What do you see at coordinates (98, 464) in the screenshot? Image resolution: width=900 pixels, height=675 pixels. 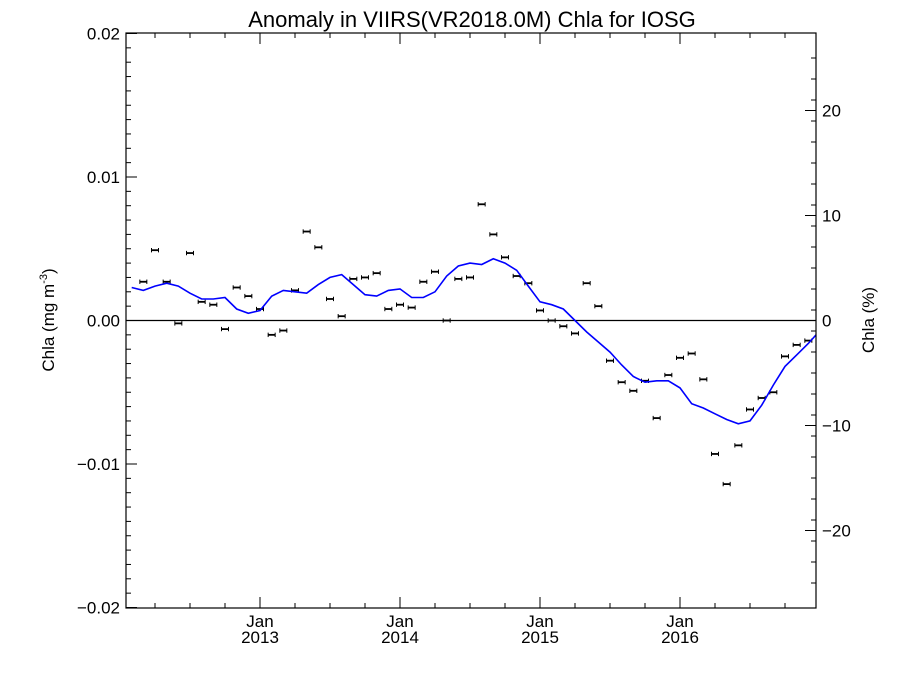 I see `y-tick-label: −0.01` at bounding box center [98, 464].